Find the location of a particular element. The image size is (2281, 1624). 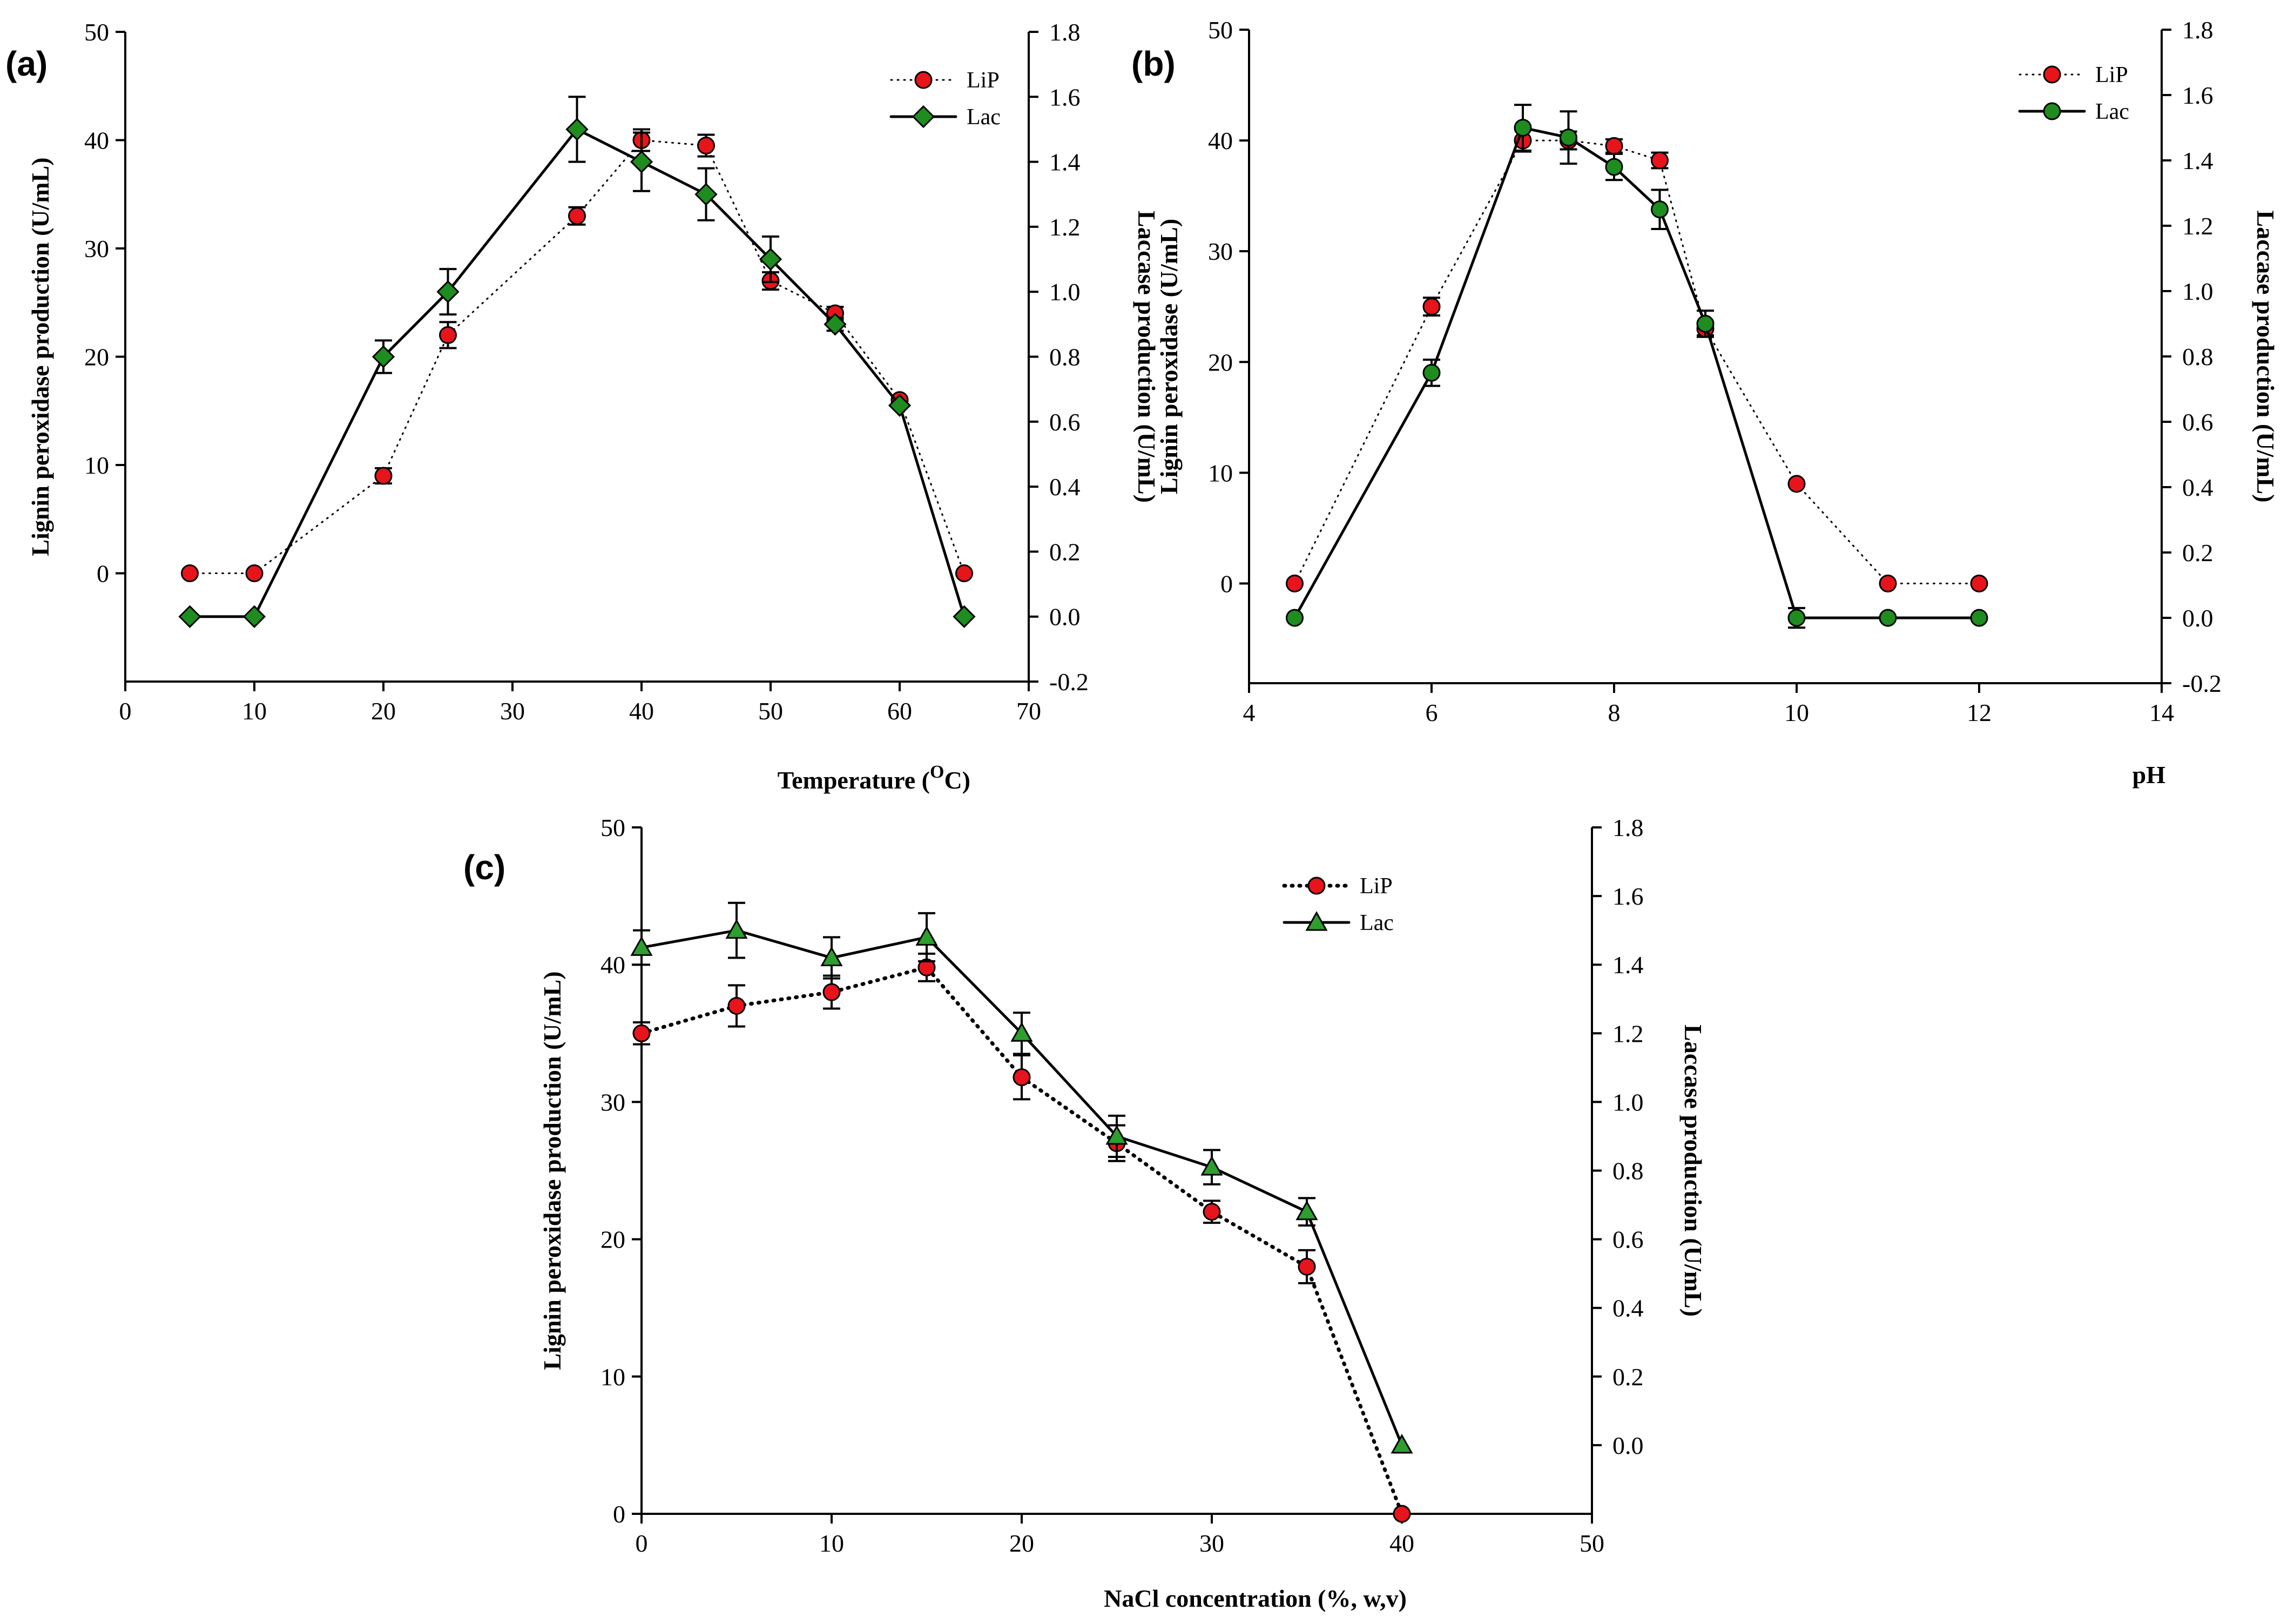

y-tick-label: 40 is located at coordinates (96, 140).